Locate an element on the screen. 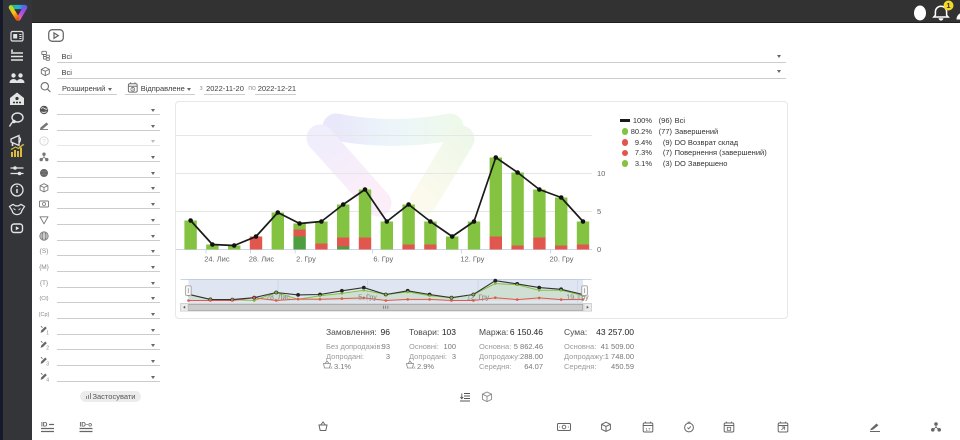 The width and height of the screenshot is (960, 440). svg-text: 6. Гру is located at coordinates (383, 259).